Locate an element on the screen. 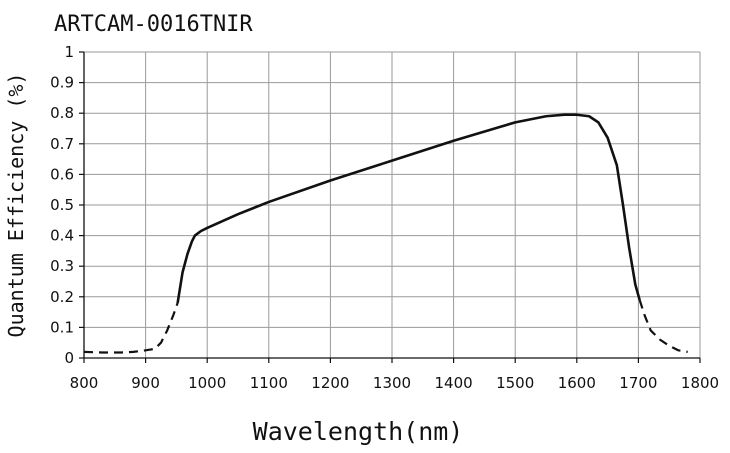 The height and width of the screenshot is (453, 730). x-tick-label: 1200 is located at coordinates (330, 383).